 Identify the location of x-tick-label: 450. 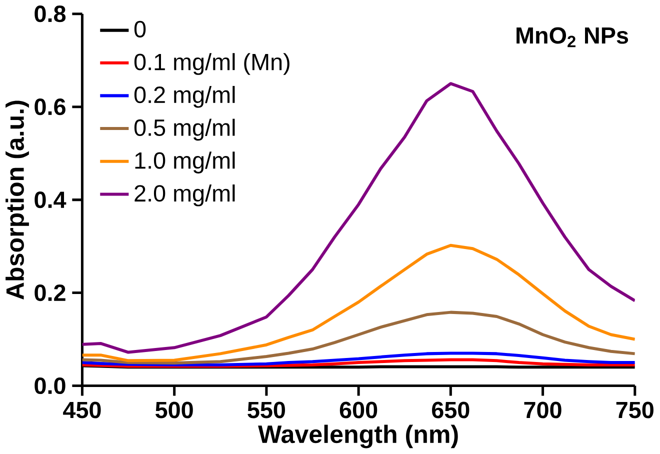
(82, 410).